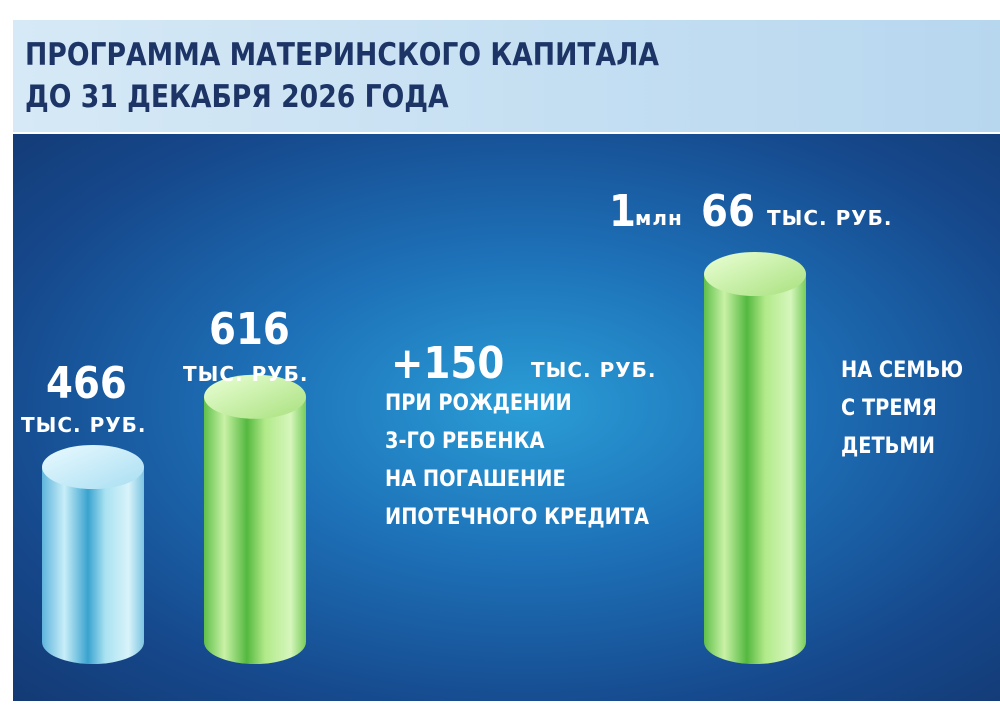 This screenshot has height=721, width=1000. Describe the element at coordinates (728, 211) in the screenshot. I see `bar-3-value-label: 66` at that location.